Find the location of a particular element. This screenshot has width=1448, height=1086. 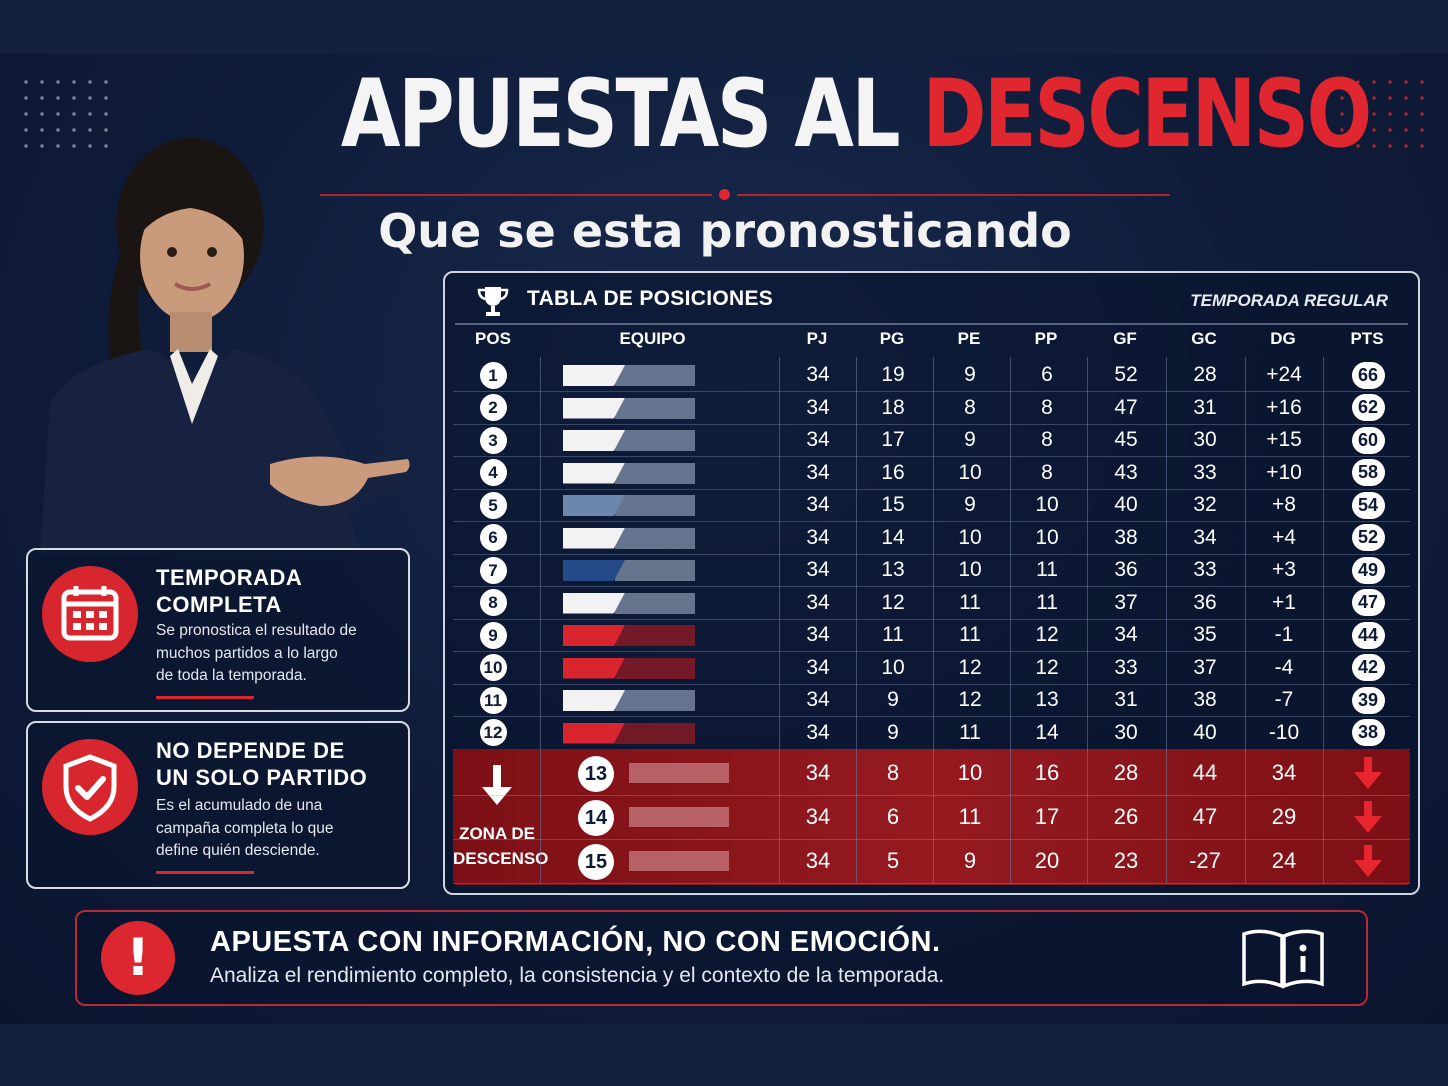

cell-pts: 49 is located at coordinates (1368, 570).